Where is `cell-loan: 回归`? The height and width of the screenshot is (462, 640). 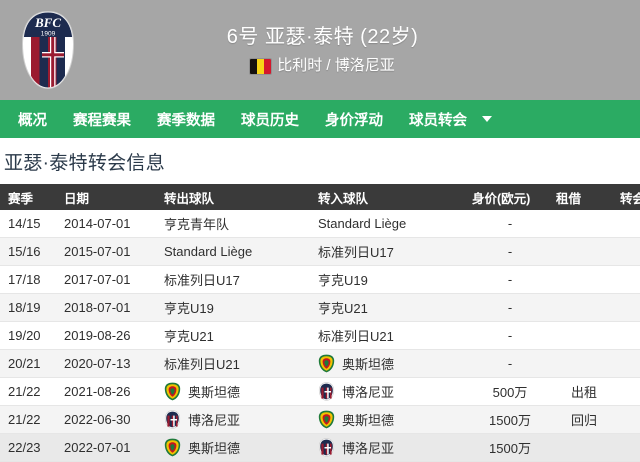
cell-loan: 回归 is located at coordinates (584, 419).